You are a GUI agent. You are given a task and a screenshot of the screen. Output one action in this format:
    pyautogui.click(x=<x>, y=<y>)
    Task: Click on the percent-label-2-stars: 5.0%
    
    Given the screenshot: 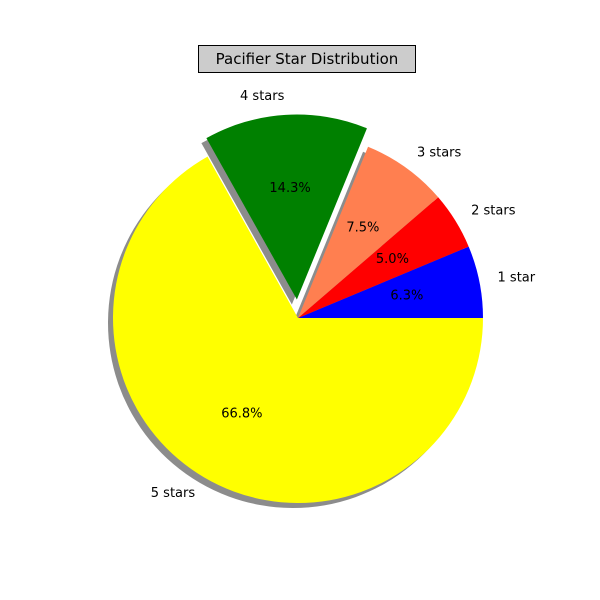 What is the action you would take?
    pyautogui.click(x=392, y=259)
    